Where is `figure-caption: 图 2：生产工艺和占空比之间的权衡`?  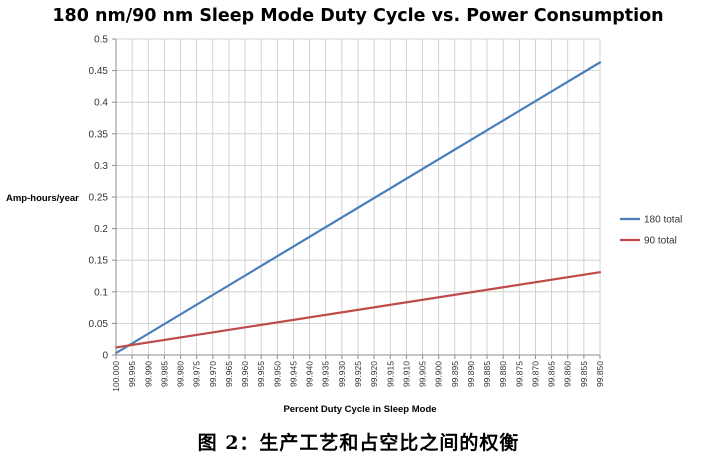
figure-caption: 图 2：生产工艺和占空比之间的权衡 is located at coordinates (358, 443).